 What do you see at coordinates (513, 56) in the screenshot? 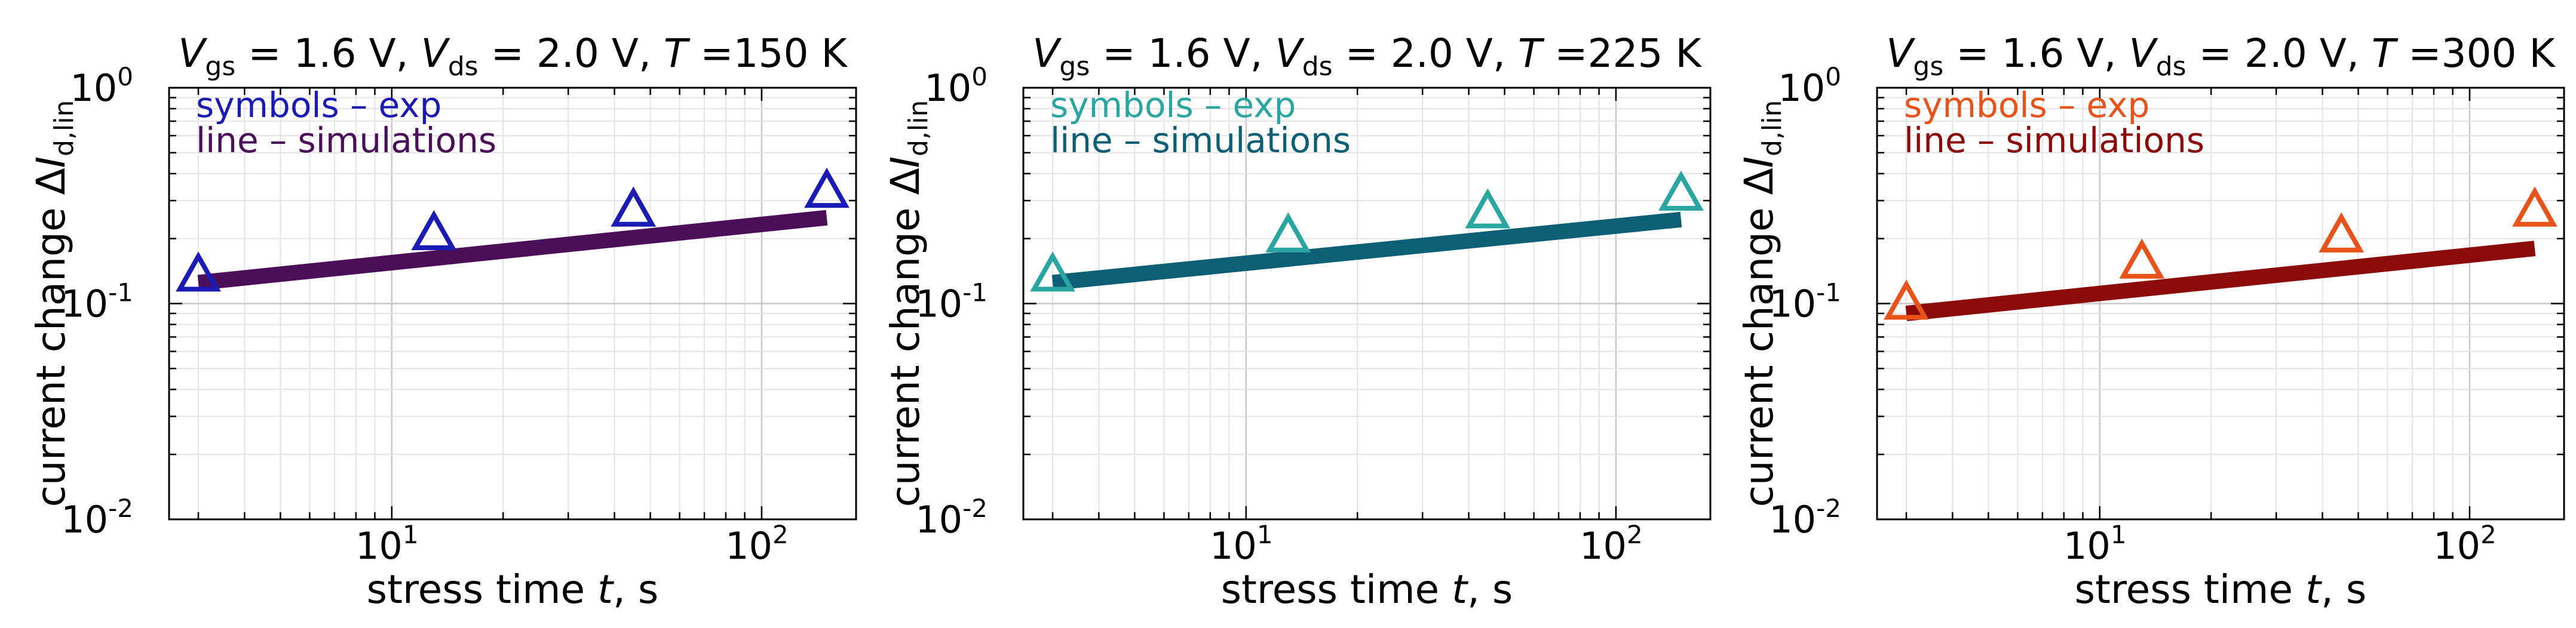
I see `chart-title: Vgs = 1.6 V, Vds = 2.0 V, T =150 K` at bounding box center [513, 56].